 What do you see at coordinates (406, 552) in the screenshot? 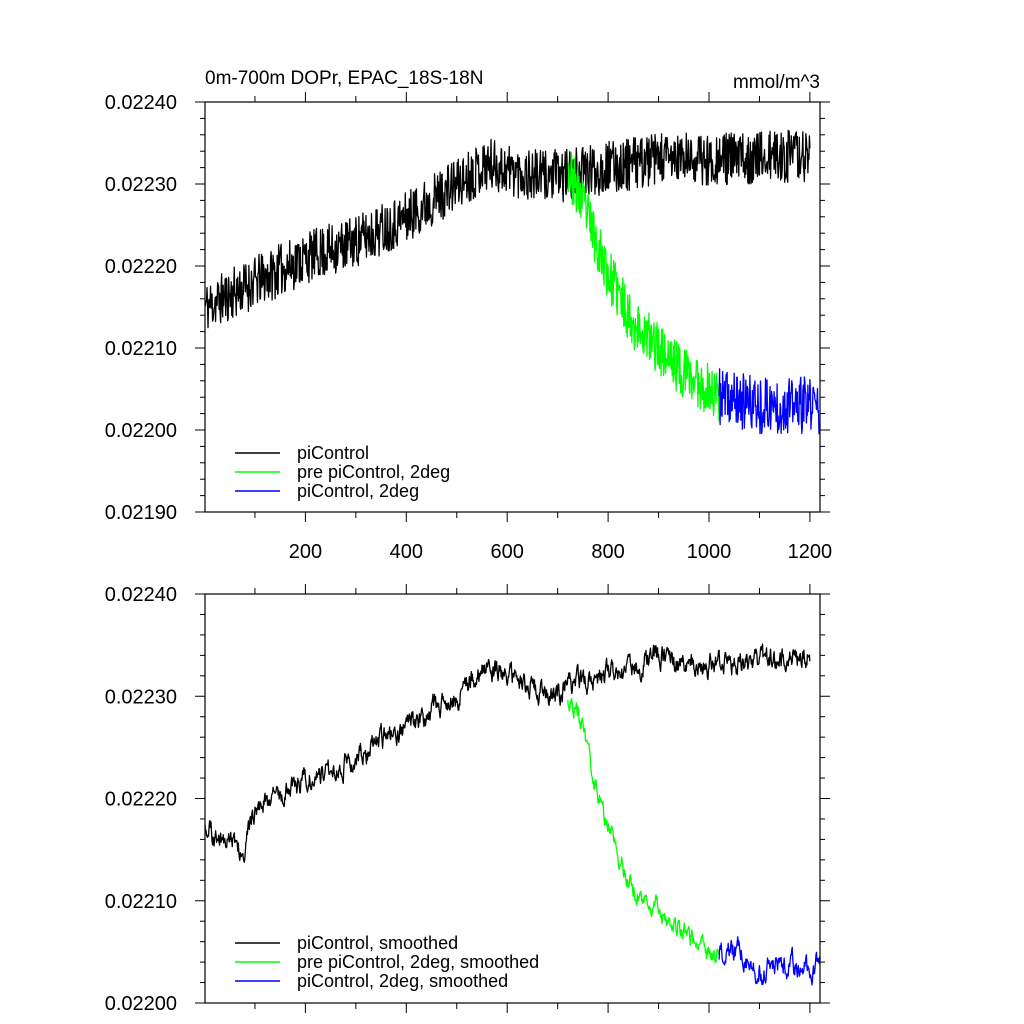
I see `x-tick-label: 400` at bounding box center [406, 552].